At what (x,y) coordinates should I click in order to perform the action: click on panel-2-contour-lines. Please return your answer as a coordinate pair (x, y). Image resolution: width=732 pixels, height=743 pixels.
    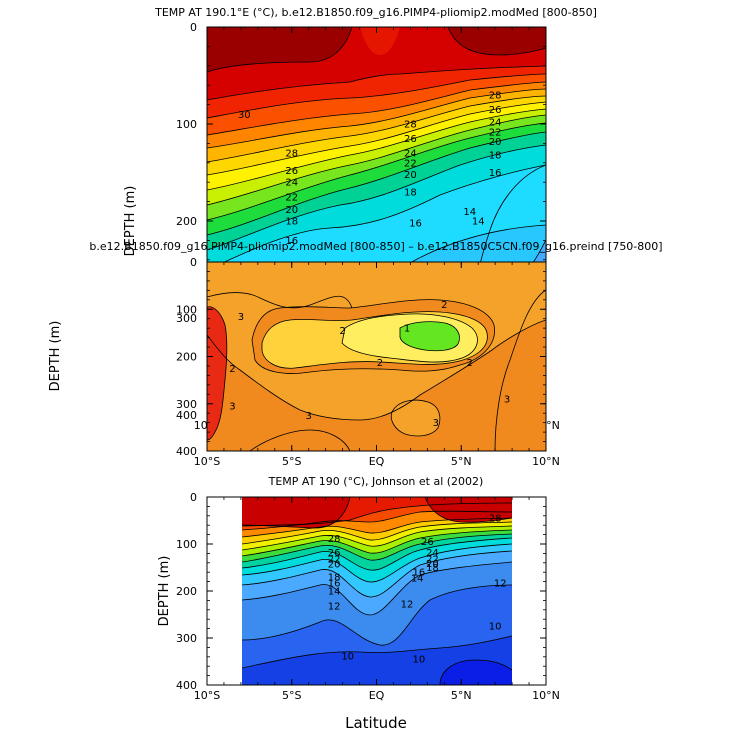
    Looking at the image, I should click on (376, 370).